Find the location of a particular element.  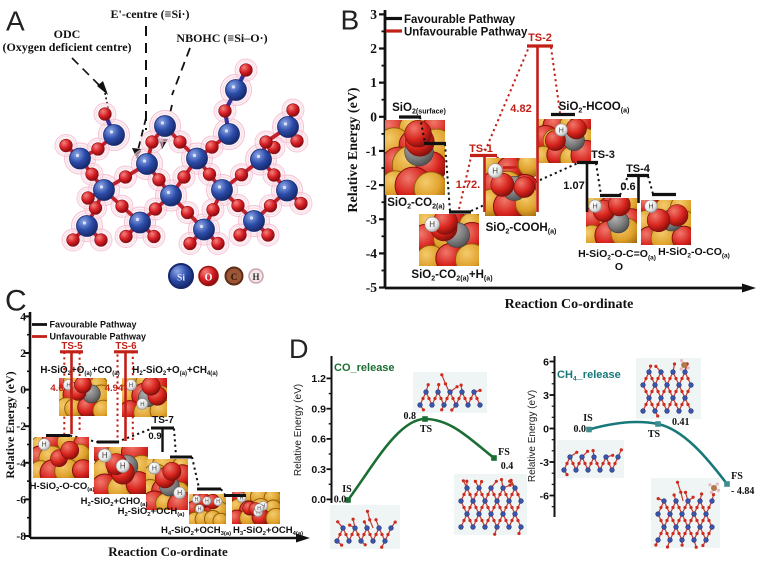

svg-text: TS-6 is located at coordinates (126, 346).